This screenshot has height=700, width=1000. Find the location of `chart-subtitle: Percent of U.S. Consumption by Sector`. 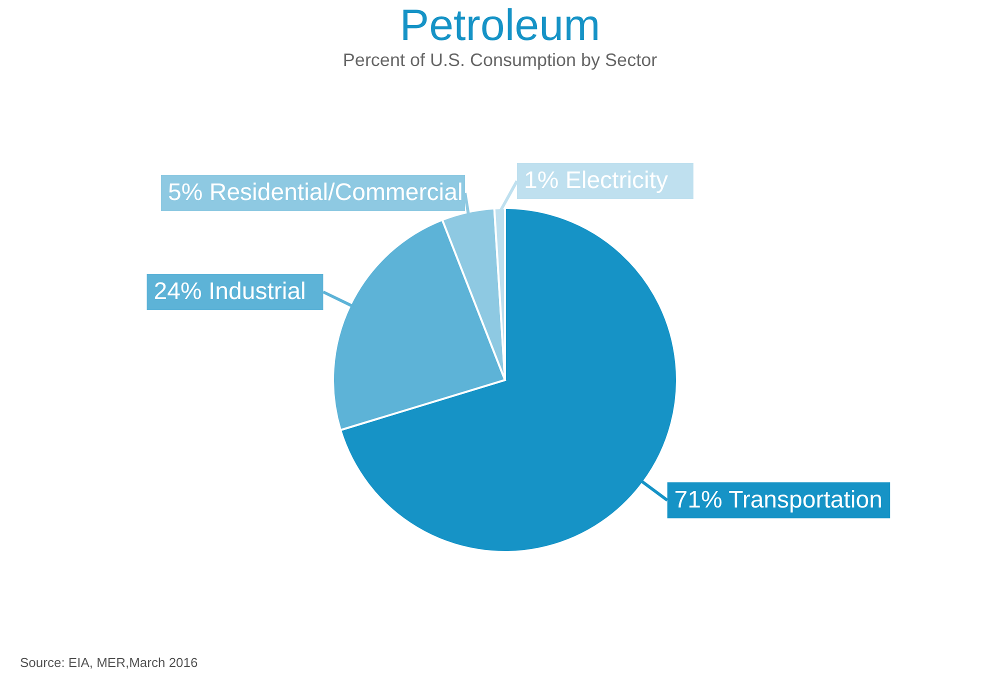

chart-subtitle: Percent of U.S. Consumption by Sector is located at coordinates (500, 60).